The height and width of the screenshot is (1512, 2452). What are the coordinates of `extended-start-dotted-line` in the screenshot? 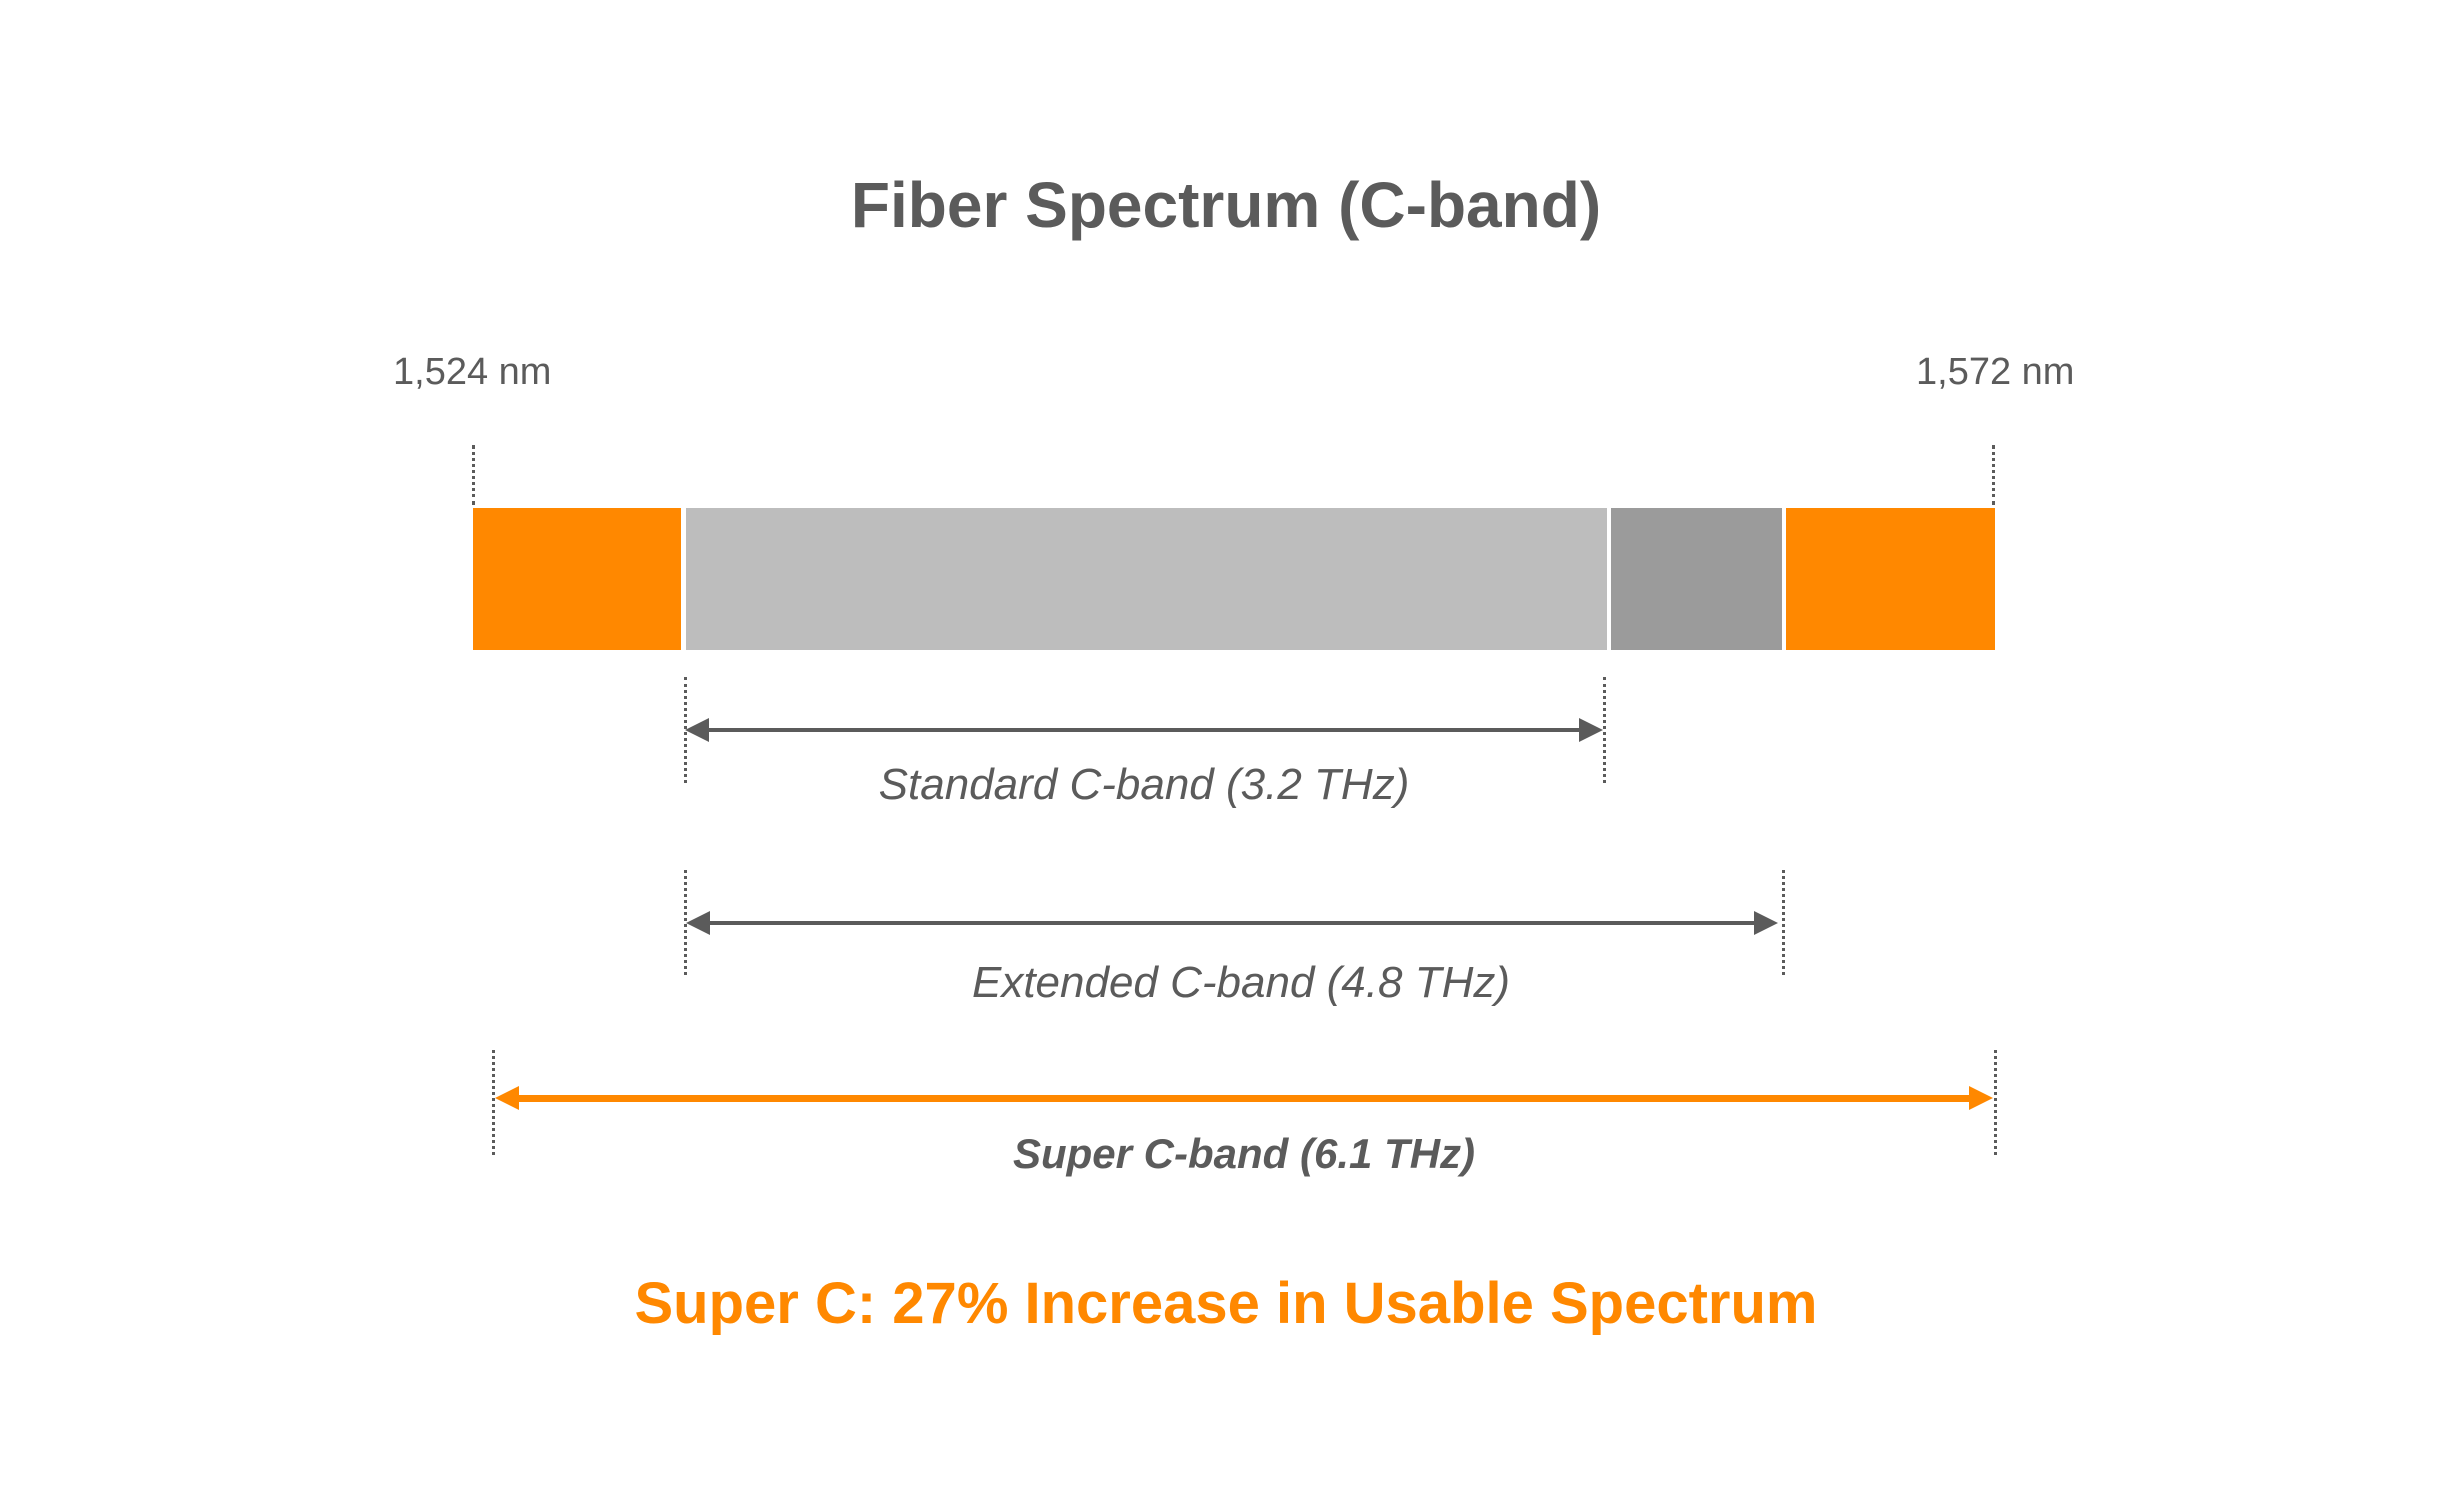 It's located at (685, 922).